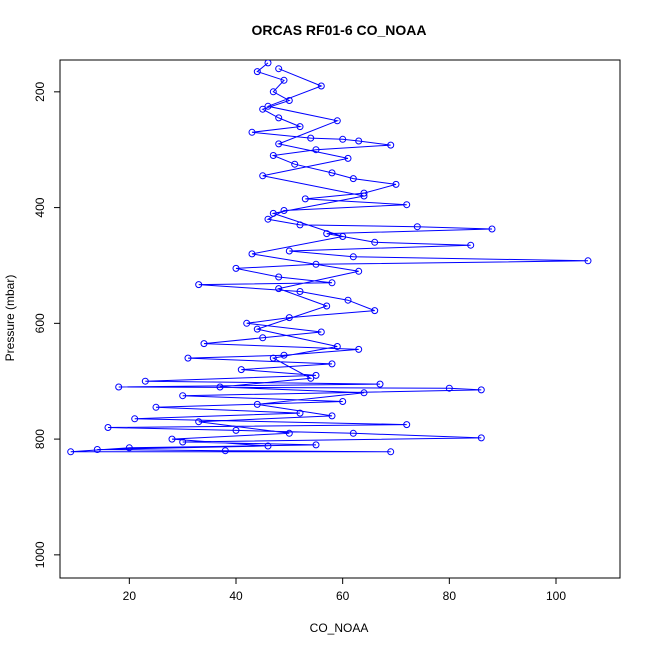 The image size is (650, 650). I want to click on x-tick-label: 100, so click(556, 596).